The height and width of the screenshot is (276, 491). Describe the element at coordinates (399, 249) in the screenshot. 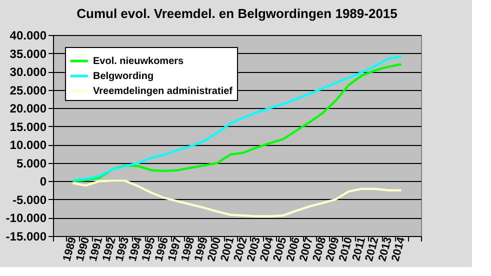

I see `x-tick-label: 2014` at that location.